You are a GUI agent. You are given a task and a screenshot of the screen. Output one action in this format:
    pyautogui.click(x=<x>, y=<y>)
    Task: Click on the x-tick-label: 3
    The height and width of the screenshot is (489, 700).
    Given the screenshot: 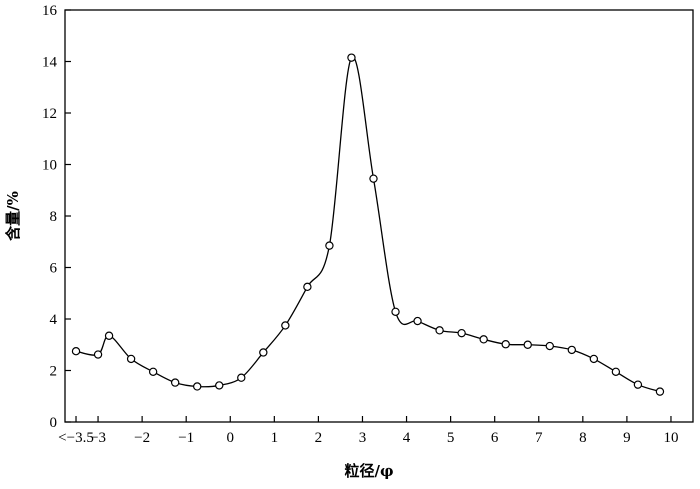 What is the action you would take?
    pyautogui.click(x=363, y=438)
    